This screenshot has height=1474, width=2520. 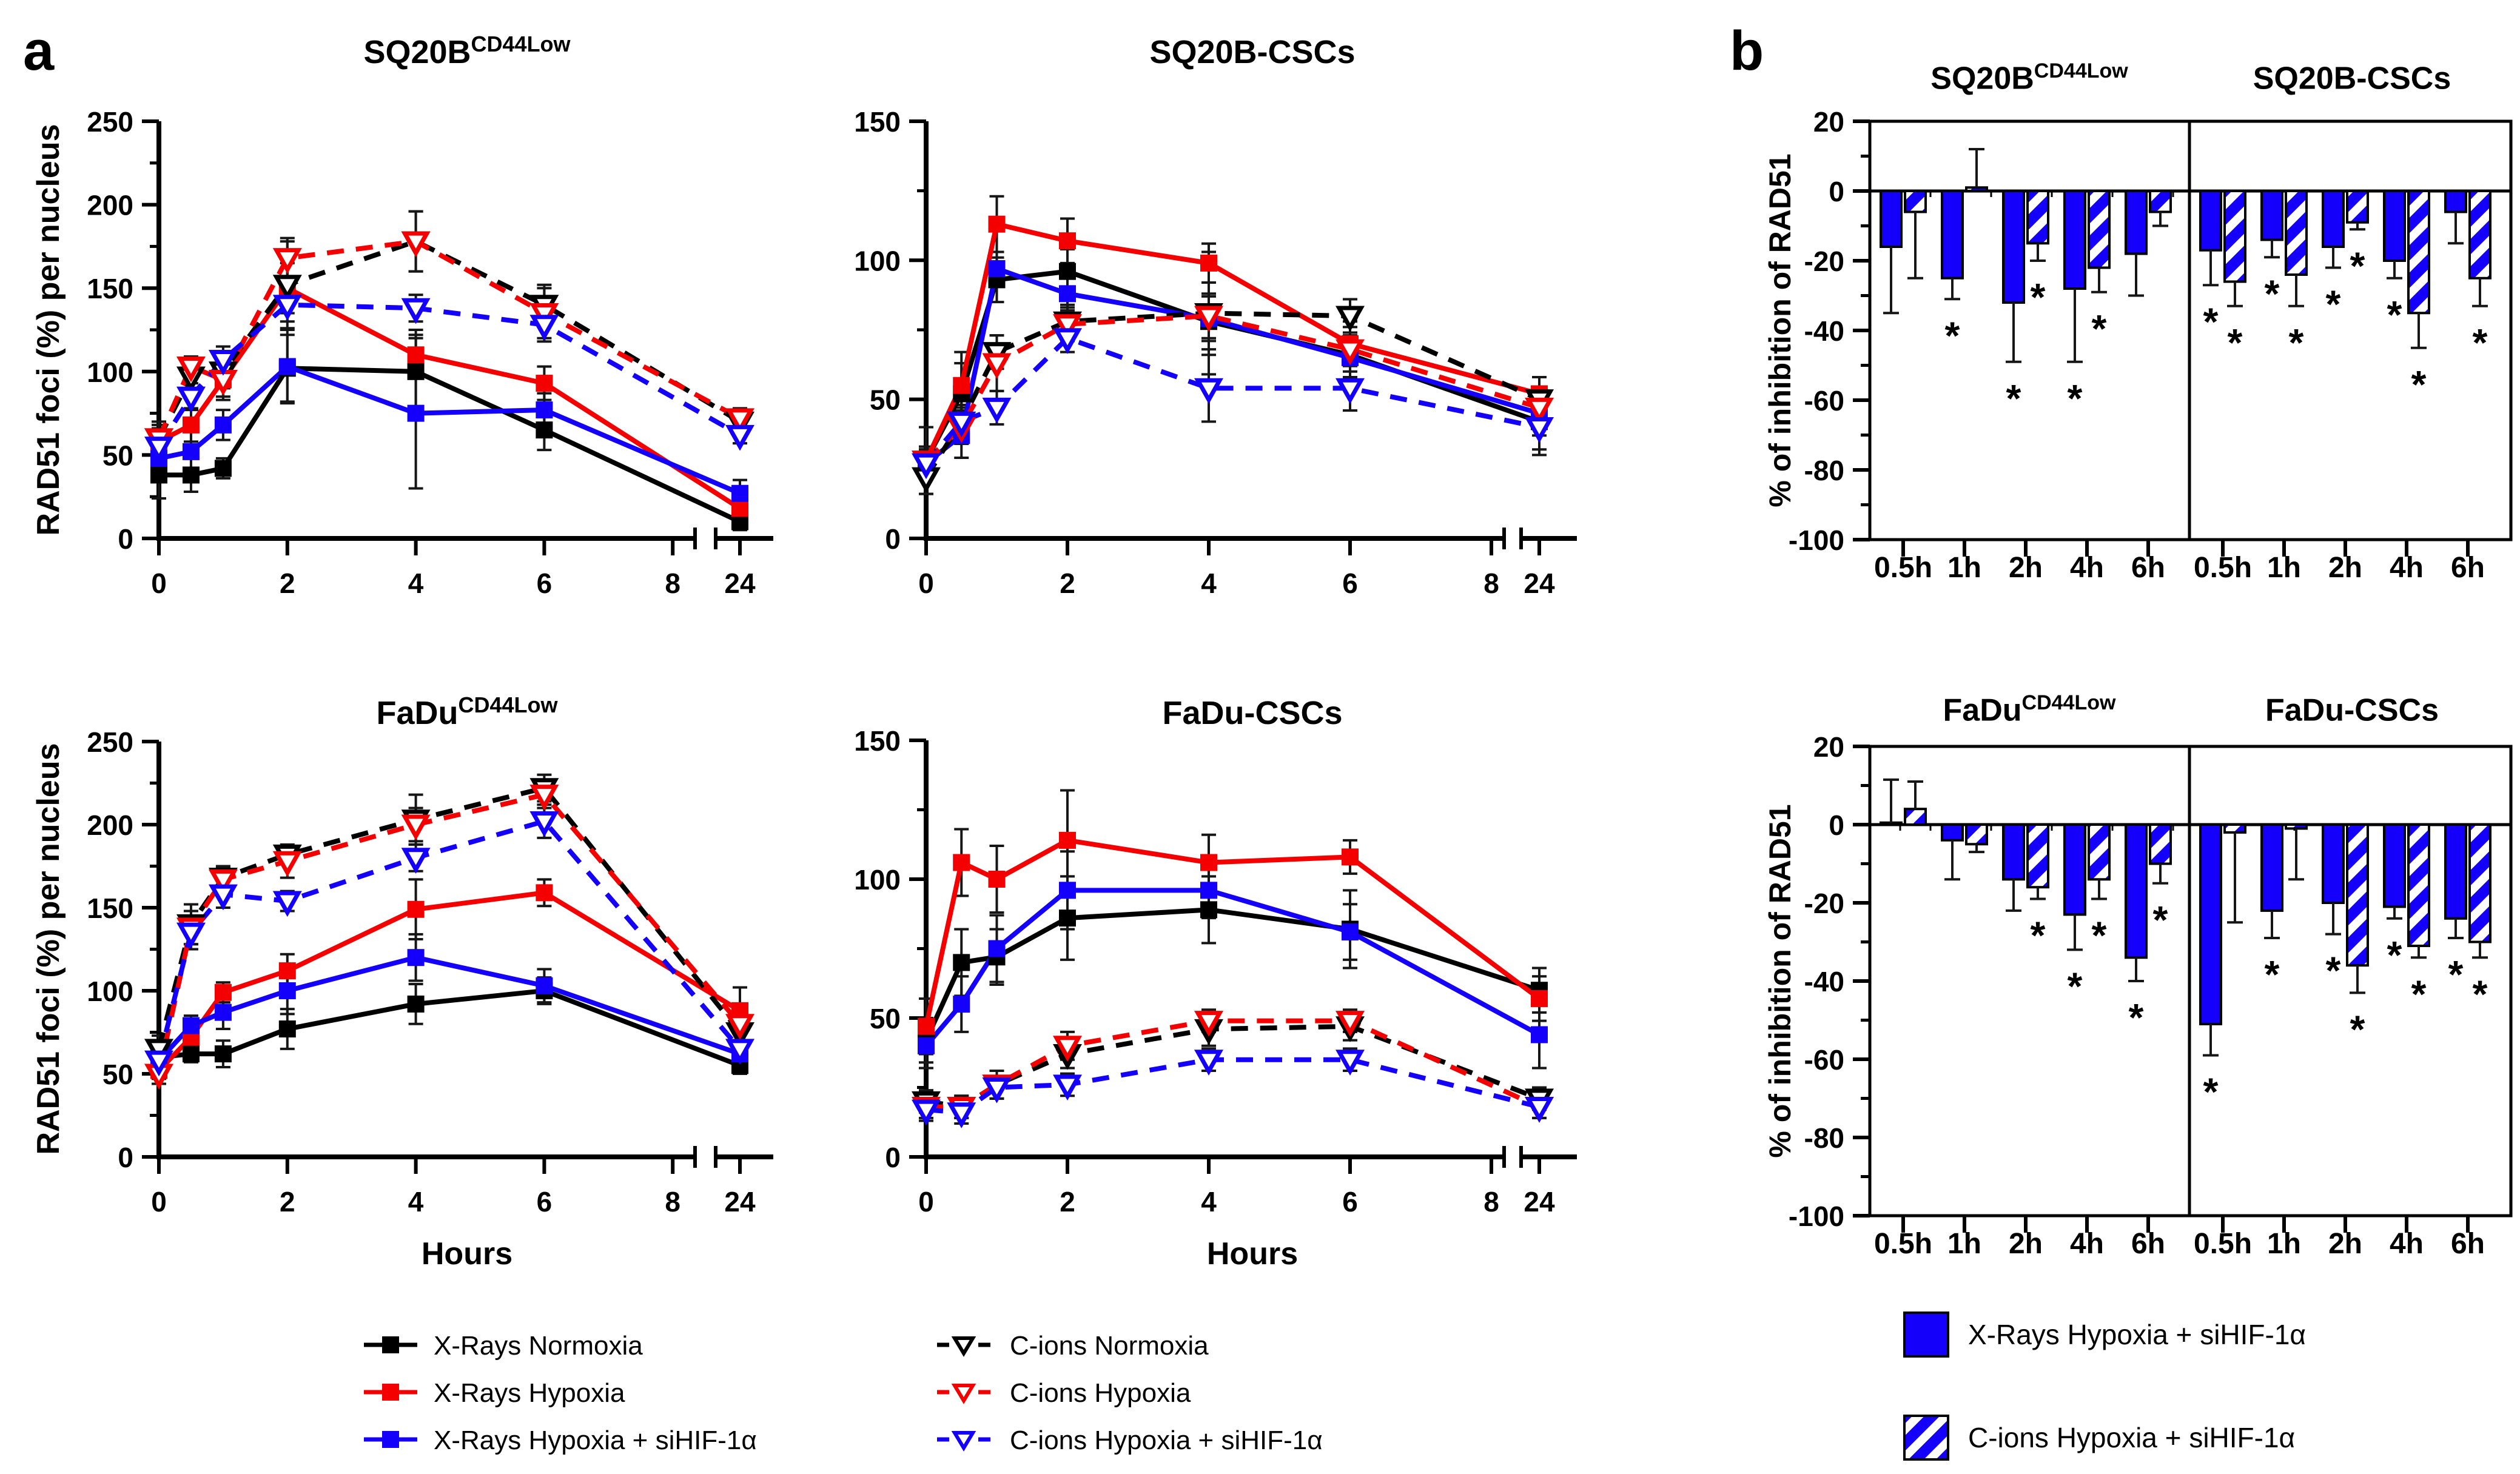 What do you see at coordinates (1816, 1216) in the screenshot?
I see `y-tick-label: -100` at bounding box center [1816, 1216].